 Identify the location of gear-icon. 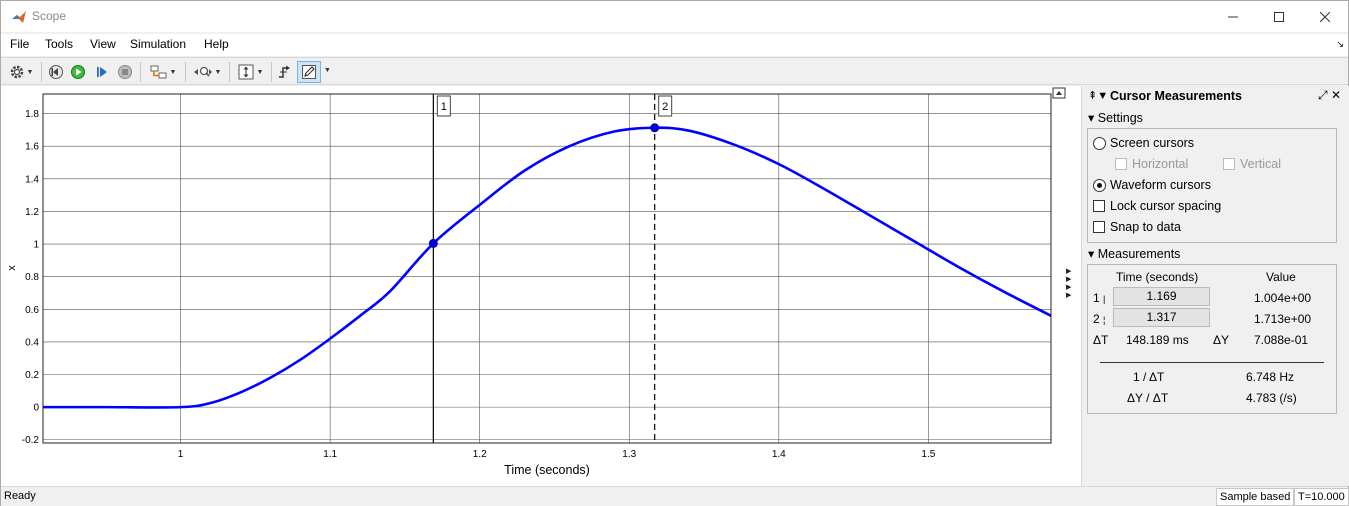
(16, 72).